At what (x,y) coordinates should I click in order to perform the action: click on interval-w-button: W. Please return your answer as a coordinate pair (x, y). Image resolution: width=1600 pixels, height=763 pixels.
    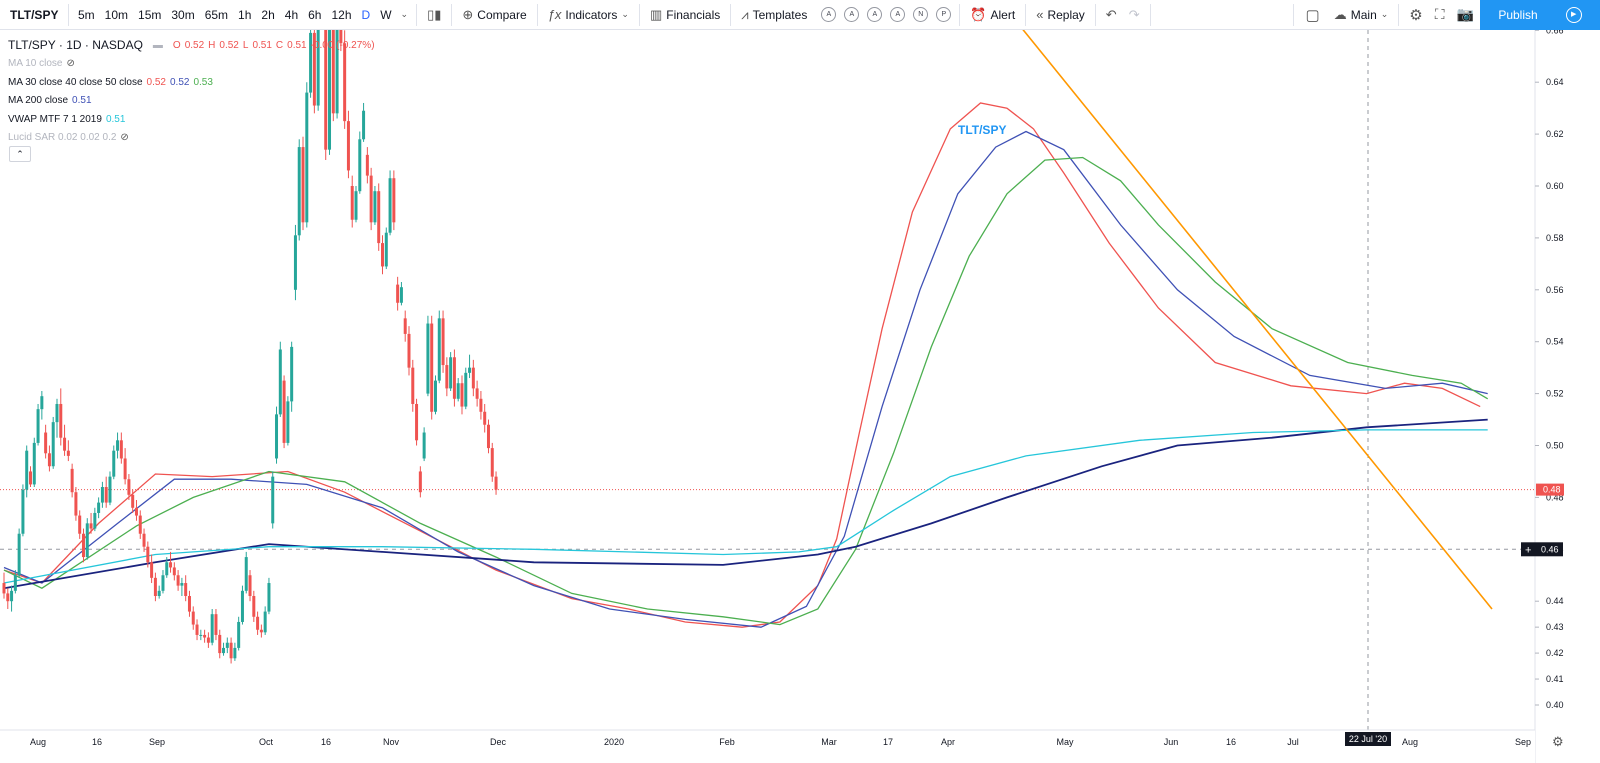
    Looking at the image, I should click on (386, 14).